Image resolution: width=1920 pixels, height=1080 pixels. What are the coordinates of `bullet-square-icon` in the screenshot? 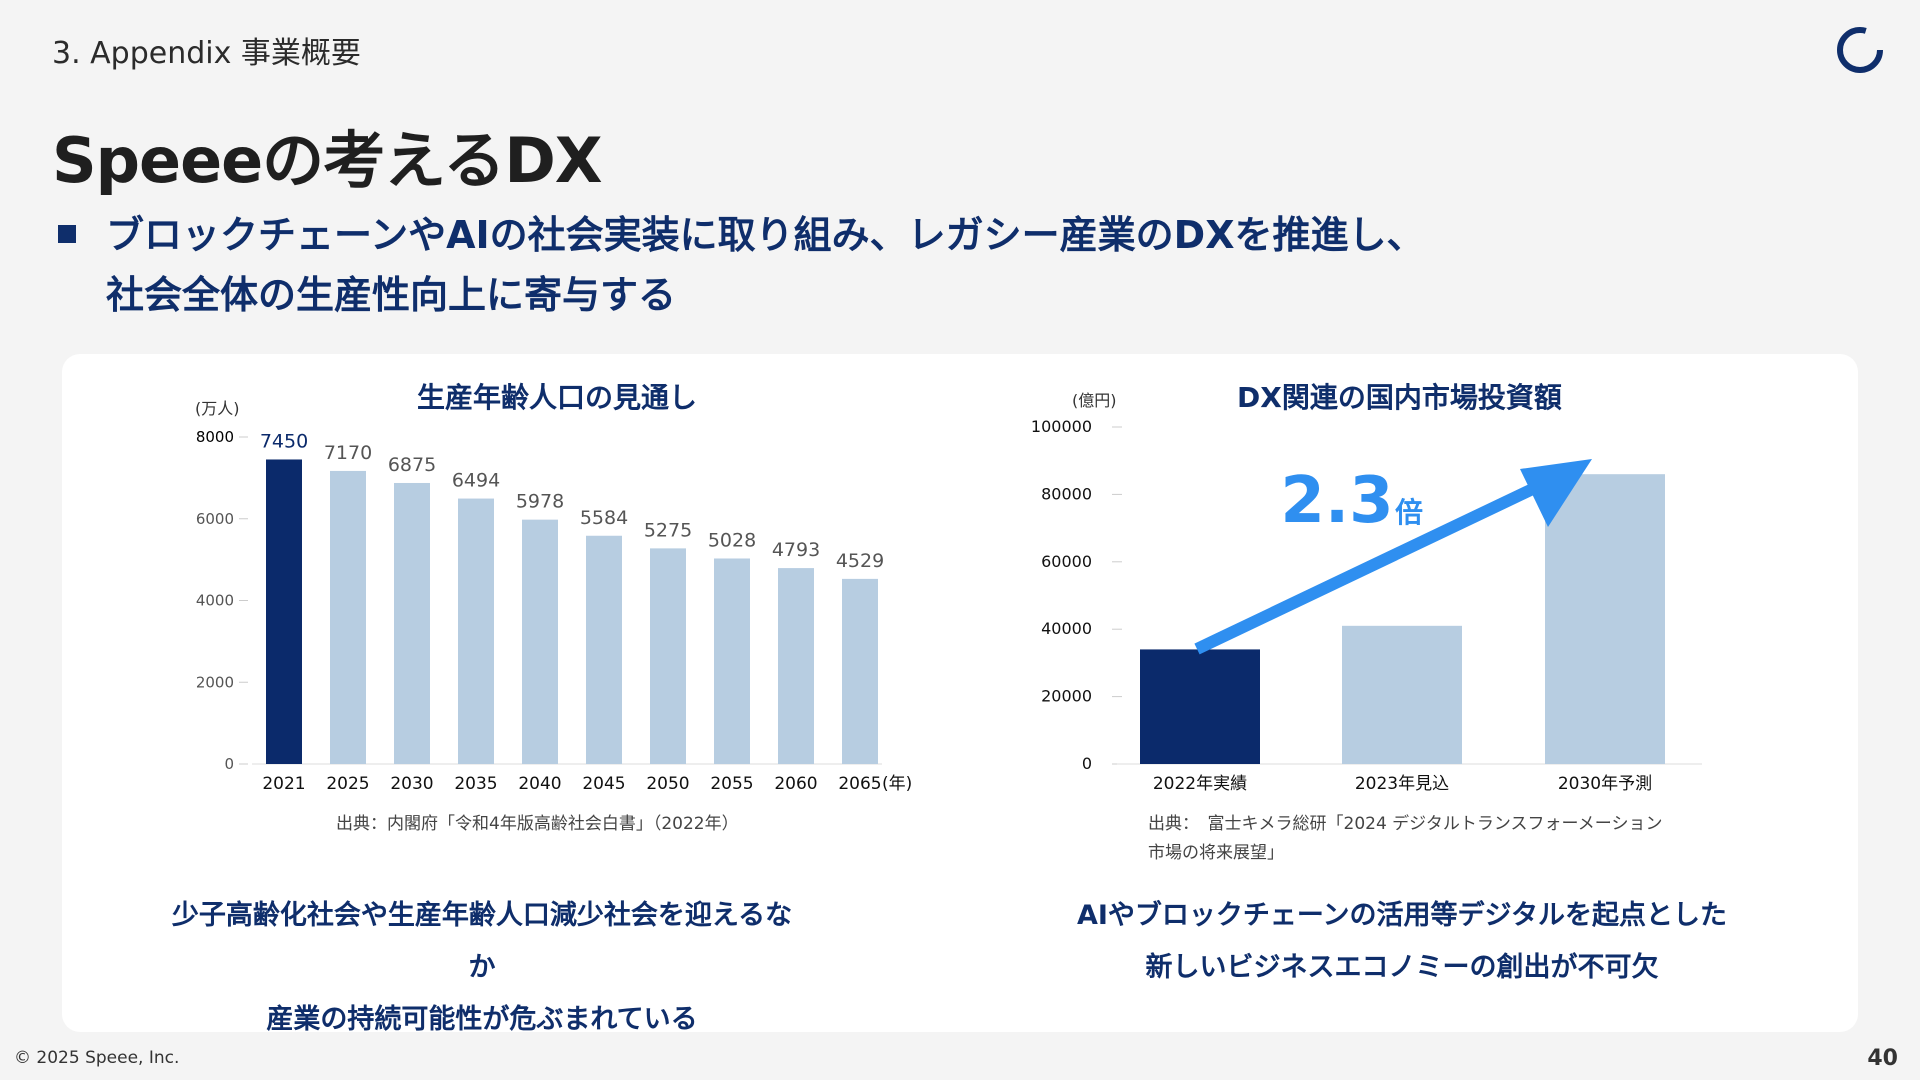 It's located at (67, 233).